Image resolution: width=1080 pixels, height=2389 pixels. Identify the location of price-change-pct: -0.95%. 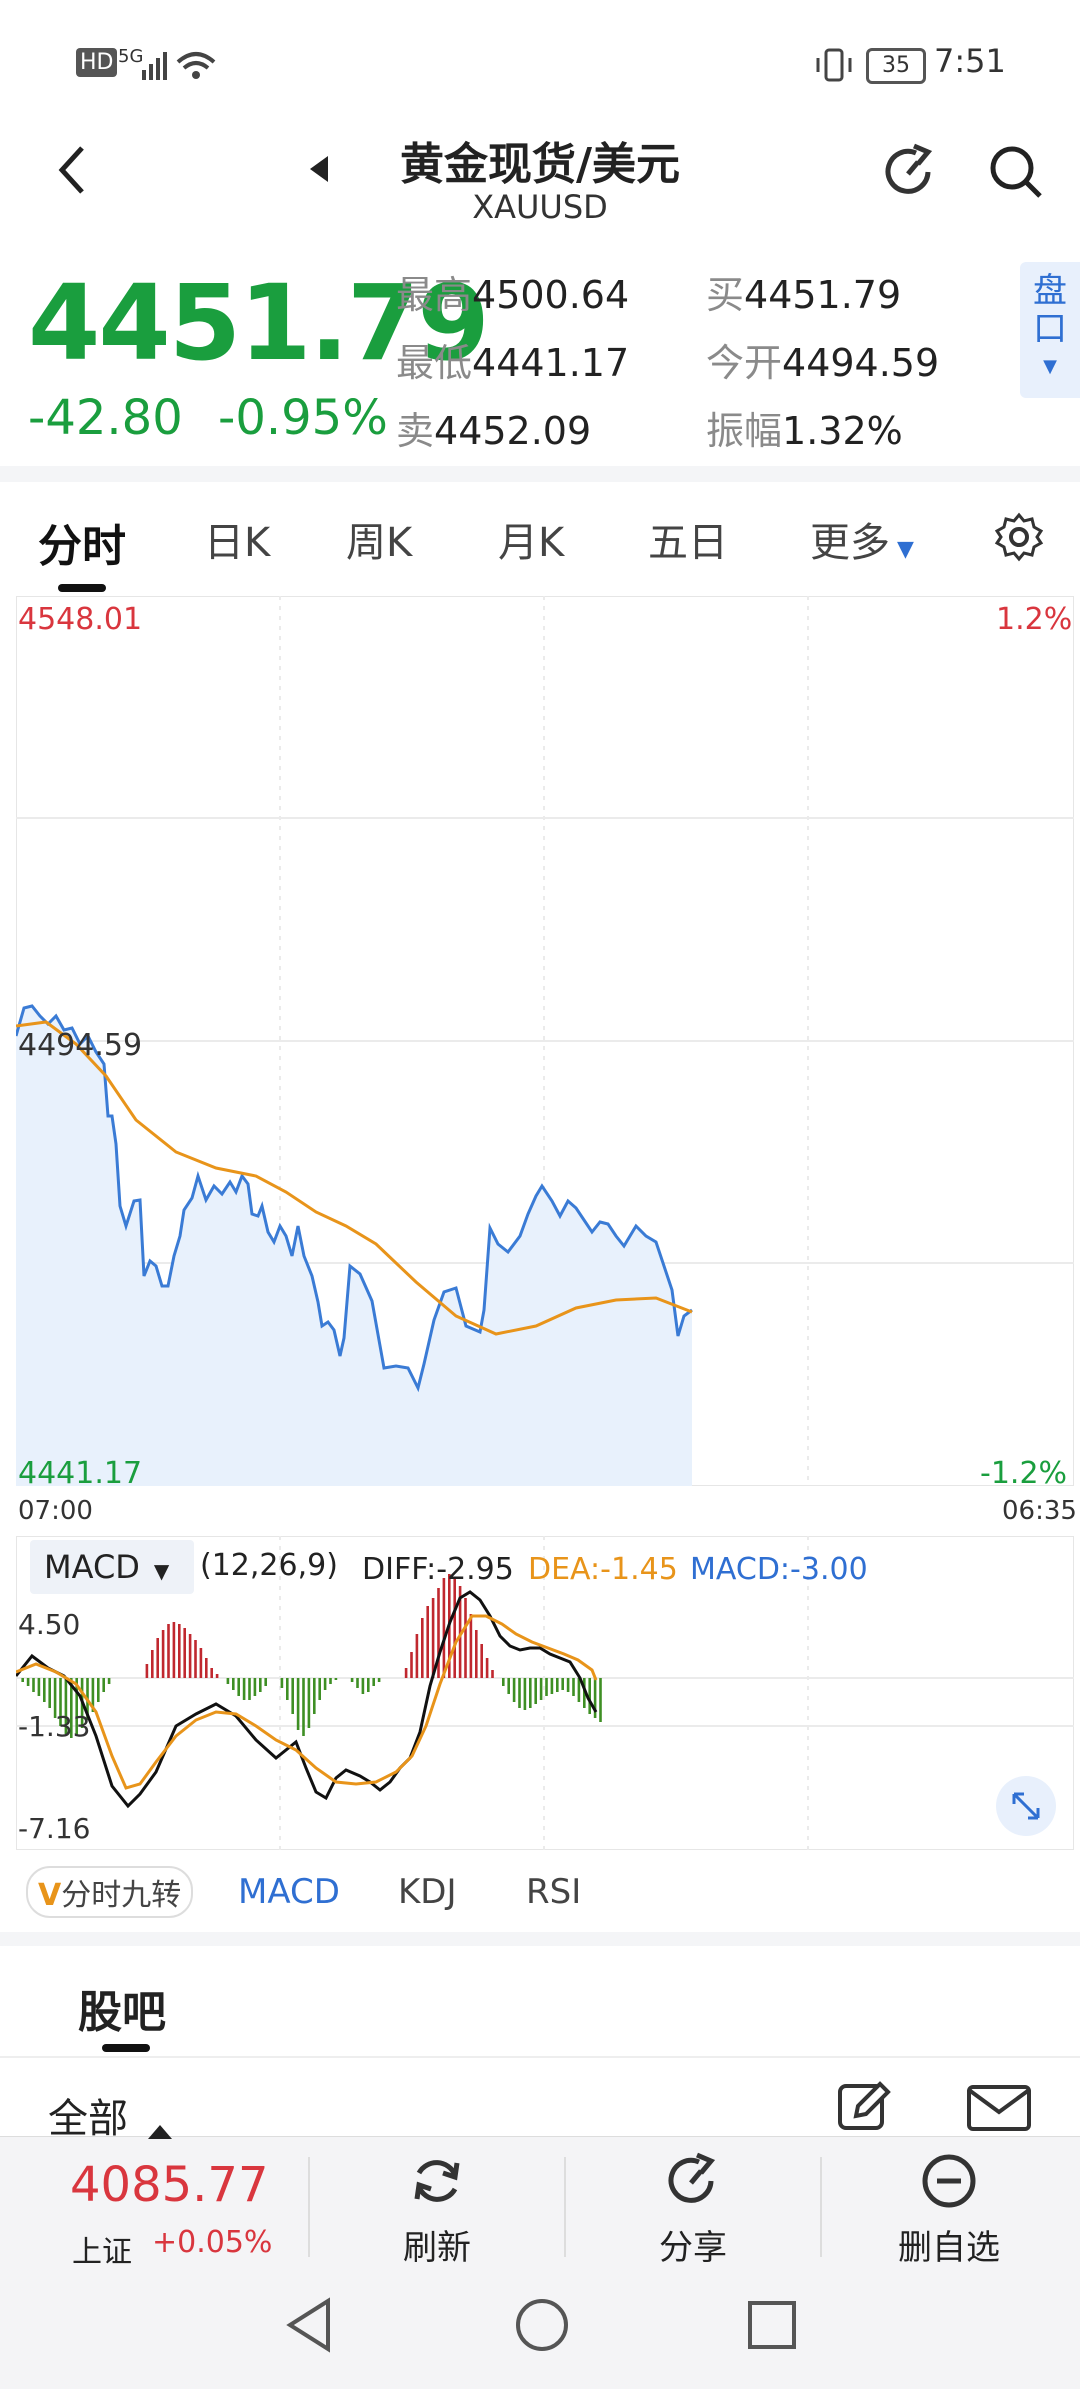
(303, 418).